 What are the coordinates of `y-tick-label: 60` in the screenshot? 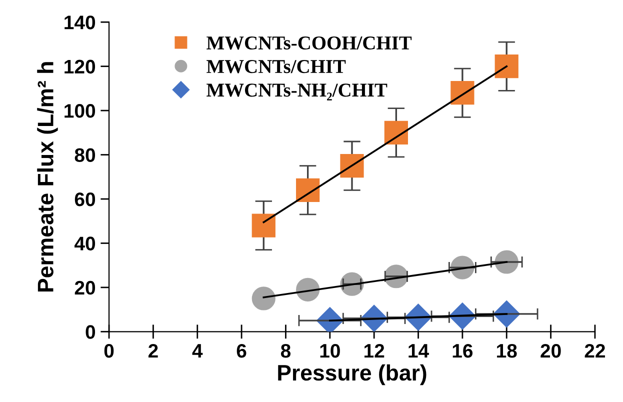 It's located at (85, 199).